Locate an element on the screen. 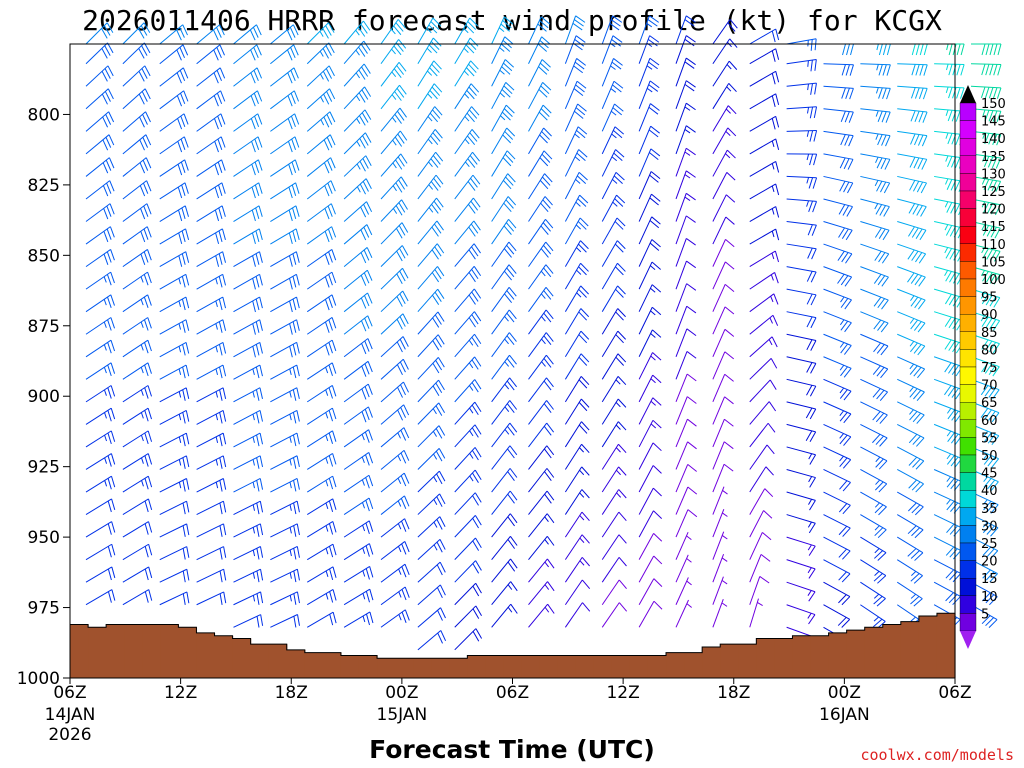 This screenshot has width=1024, height=768. x-date-label: 2026 is located at coordinates (69, 735).